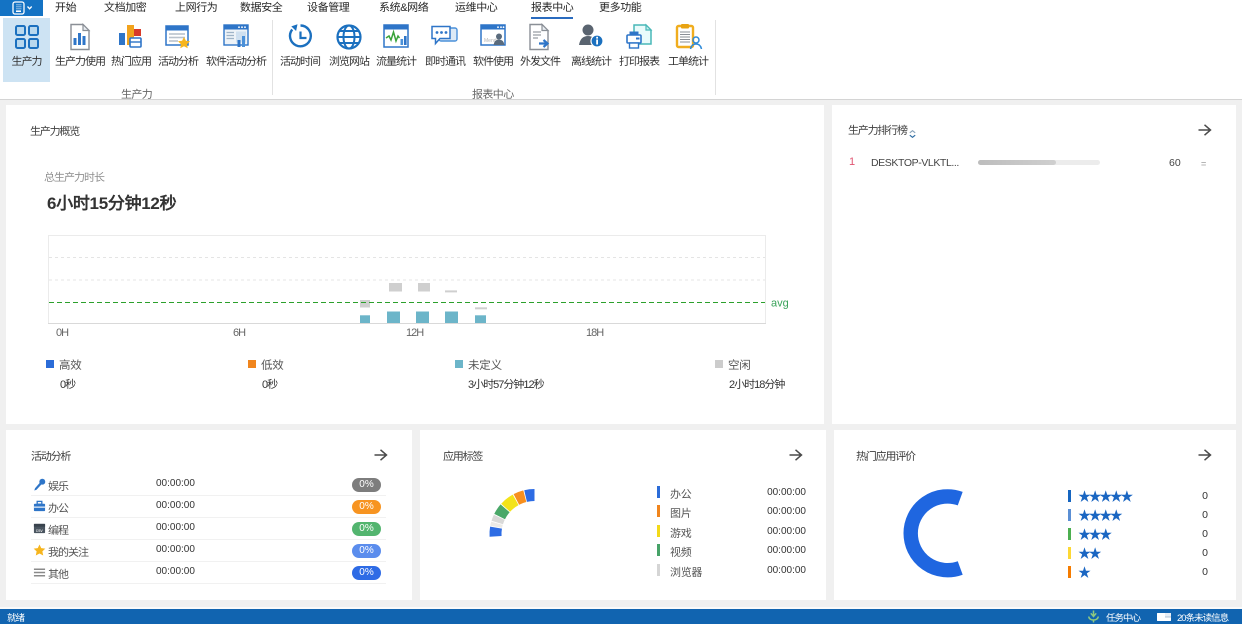  I want to click on svg-text: csv, so click(40, 530).